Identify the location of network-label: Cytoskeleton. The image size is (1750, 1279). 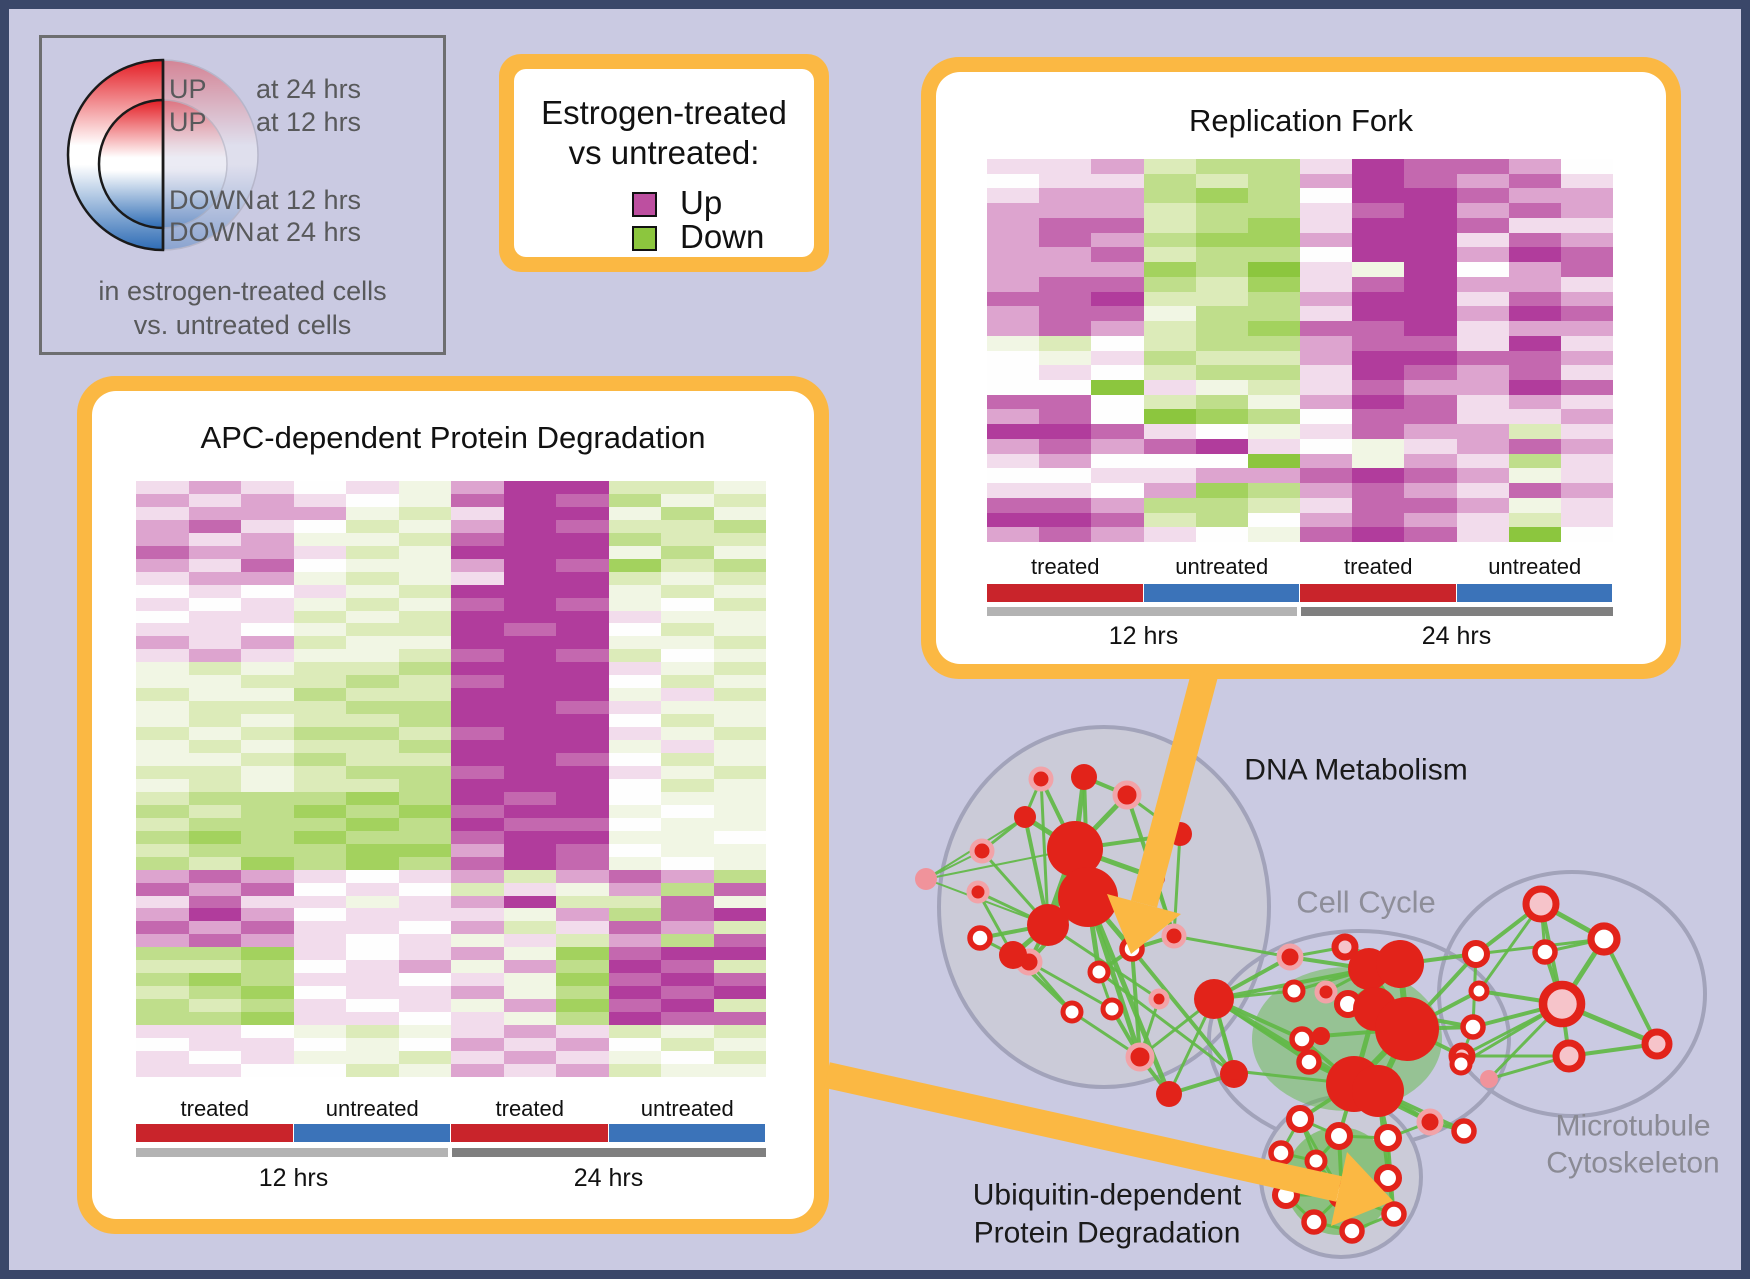
(1632, 1163).